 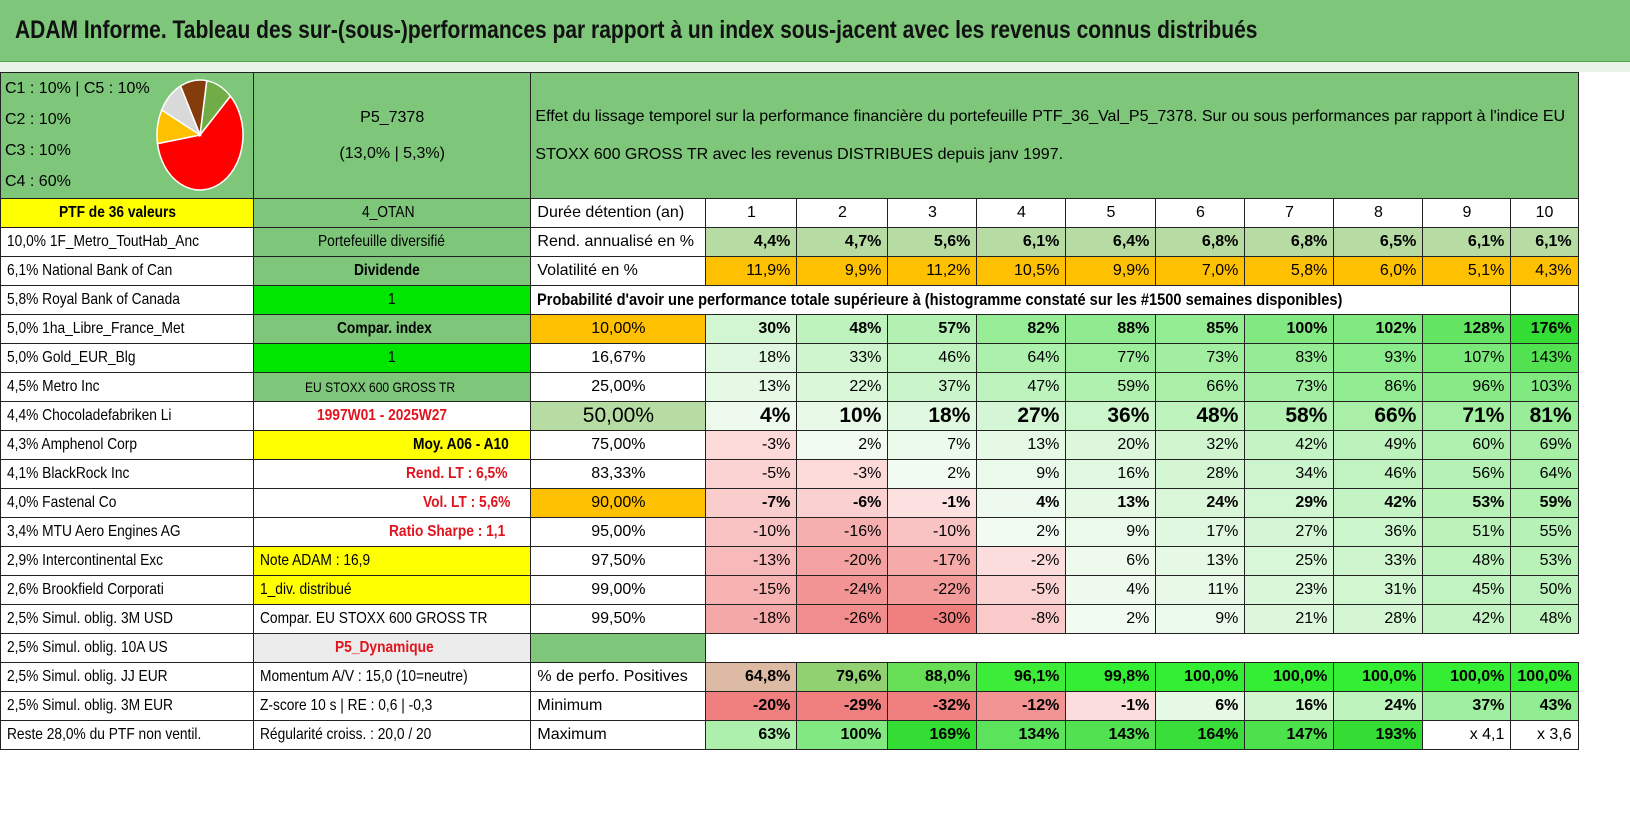 I want to click on quantile-7-10: 55%, so click(x=1544, y=532).